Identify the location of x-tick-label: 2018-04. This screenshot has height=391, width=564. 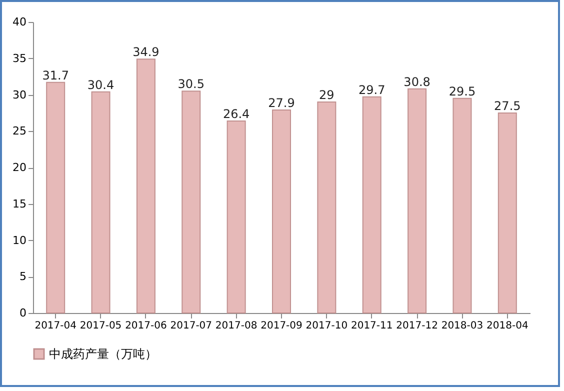
(507, 326).